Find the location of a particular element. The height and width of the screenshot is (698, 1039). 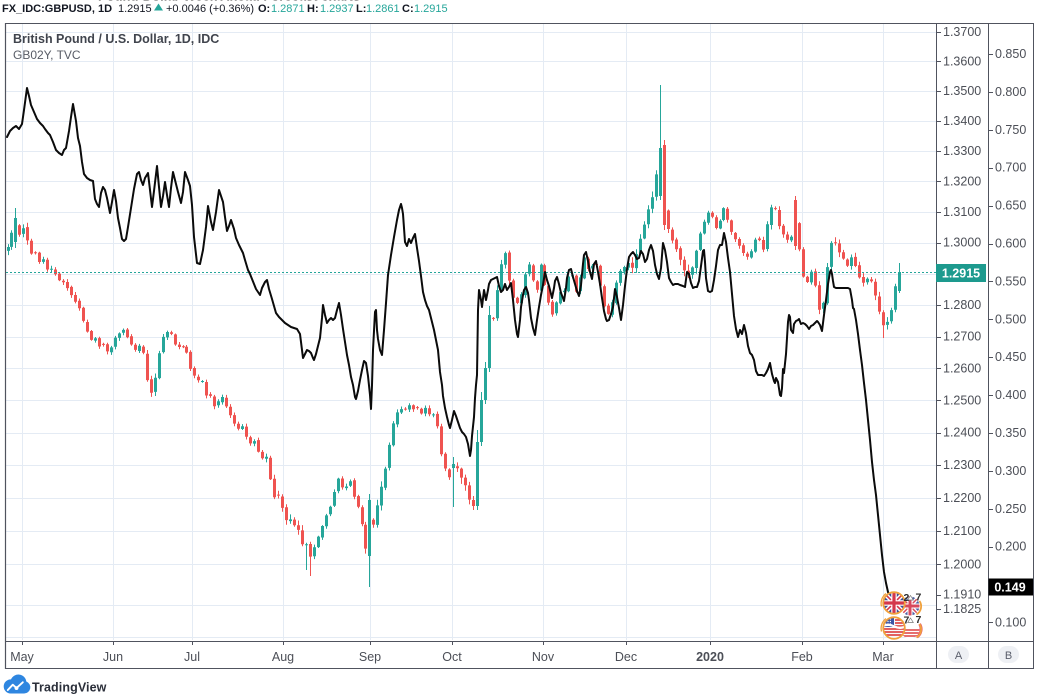

svg-text: 1.2600 is located at coordinates (962, 368).